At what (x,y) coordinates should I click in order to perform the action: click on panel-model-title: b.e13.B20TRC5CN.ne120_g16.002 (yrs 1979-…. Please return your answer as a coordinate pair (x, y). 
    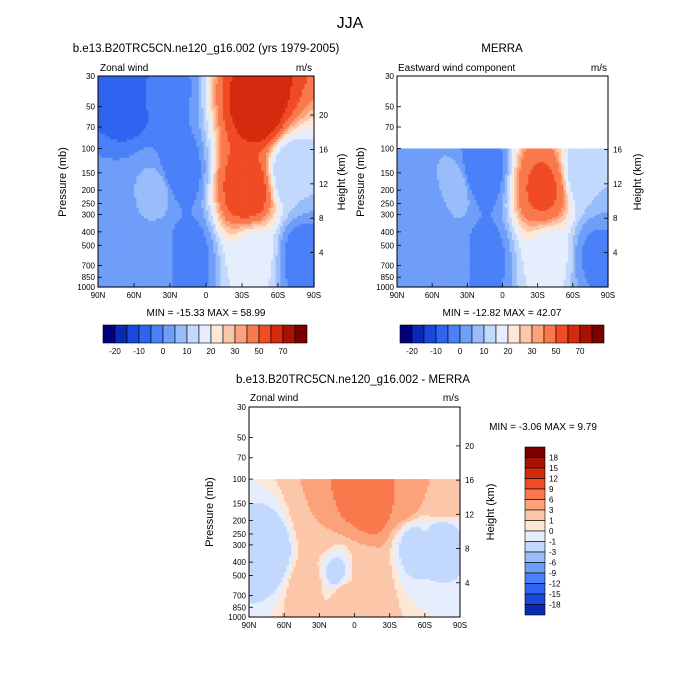
    Looking at the image, I should click on (206, 49).